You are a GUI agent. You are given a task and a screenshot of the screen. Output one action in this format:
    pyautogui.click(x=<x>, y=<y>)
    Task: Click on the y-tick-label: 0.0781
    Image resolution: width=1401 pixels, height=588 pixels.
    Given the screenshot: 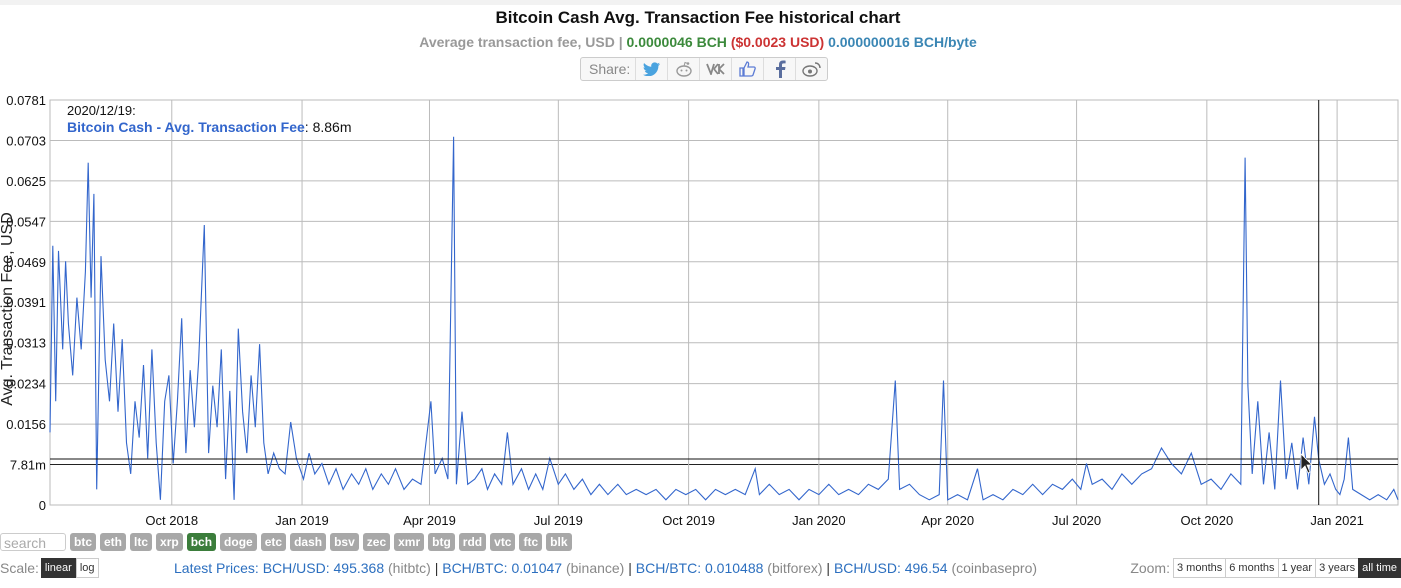 What is the action you would take?
    pyautogui.click(x=26, y=100)
    